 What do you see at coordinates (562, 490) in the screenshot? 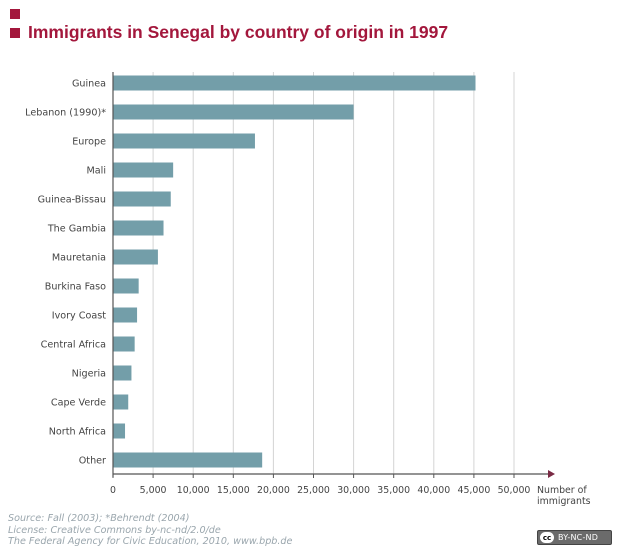
I see `x-axis-label-line1: Number of` at bounding box center [562, 490].